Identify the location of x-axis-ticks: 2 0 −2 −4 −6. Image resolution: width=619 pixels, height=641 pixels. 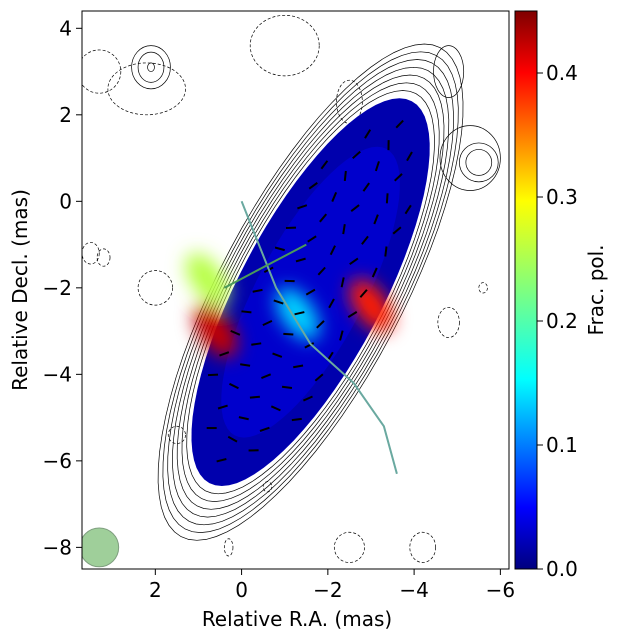
(332, 585).